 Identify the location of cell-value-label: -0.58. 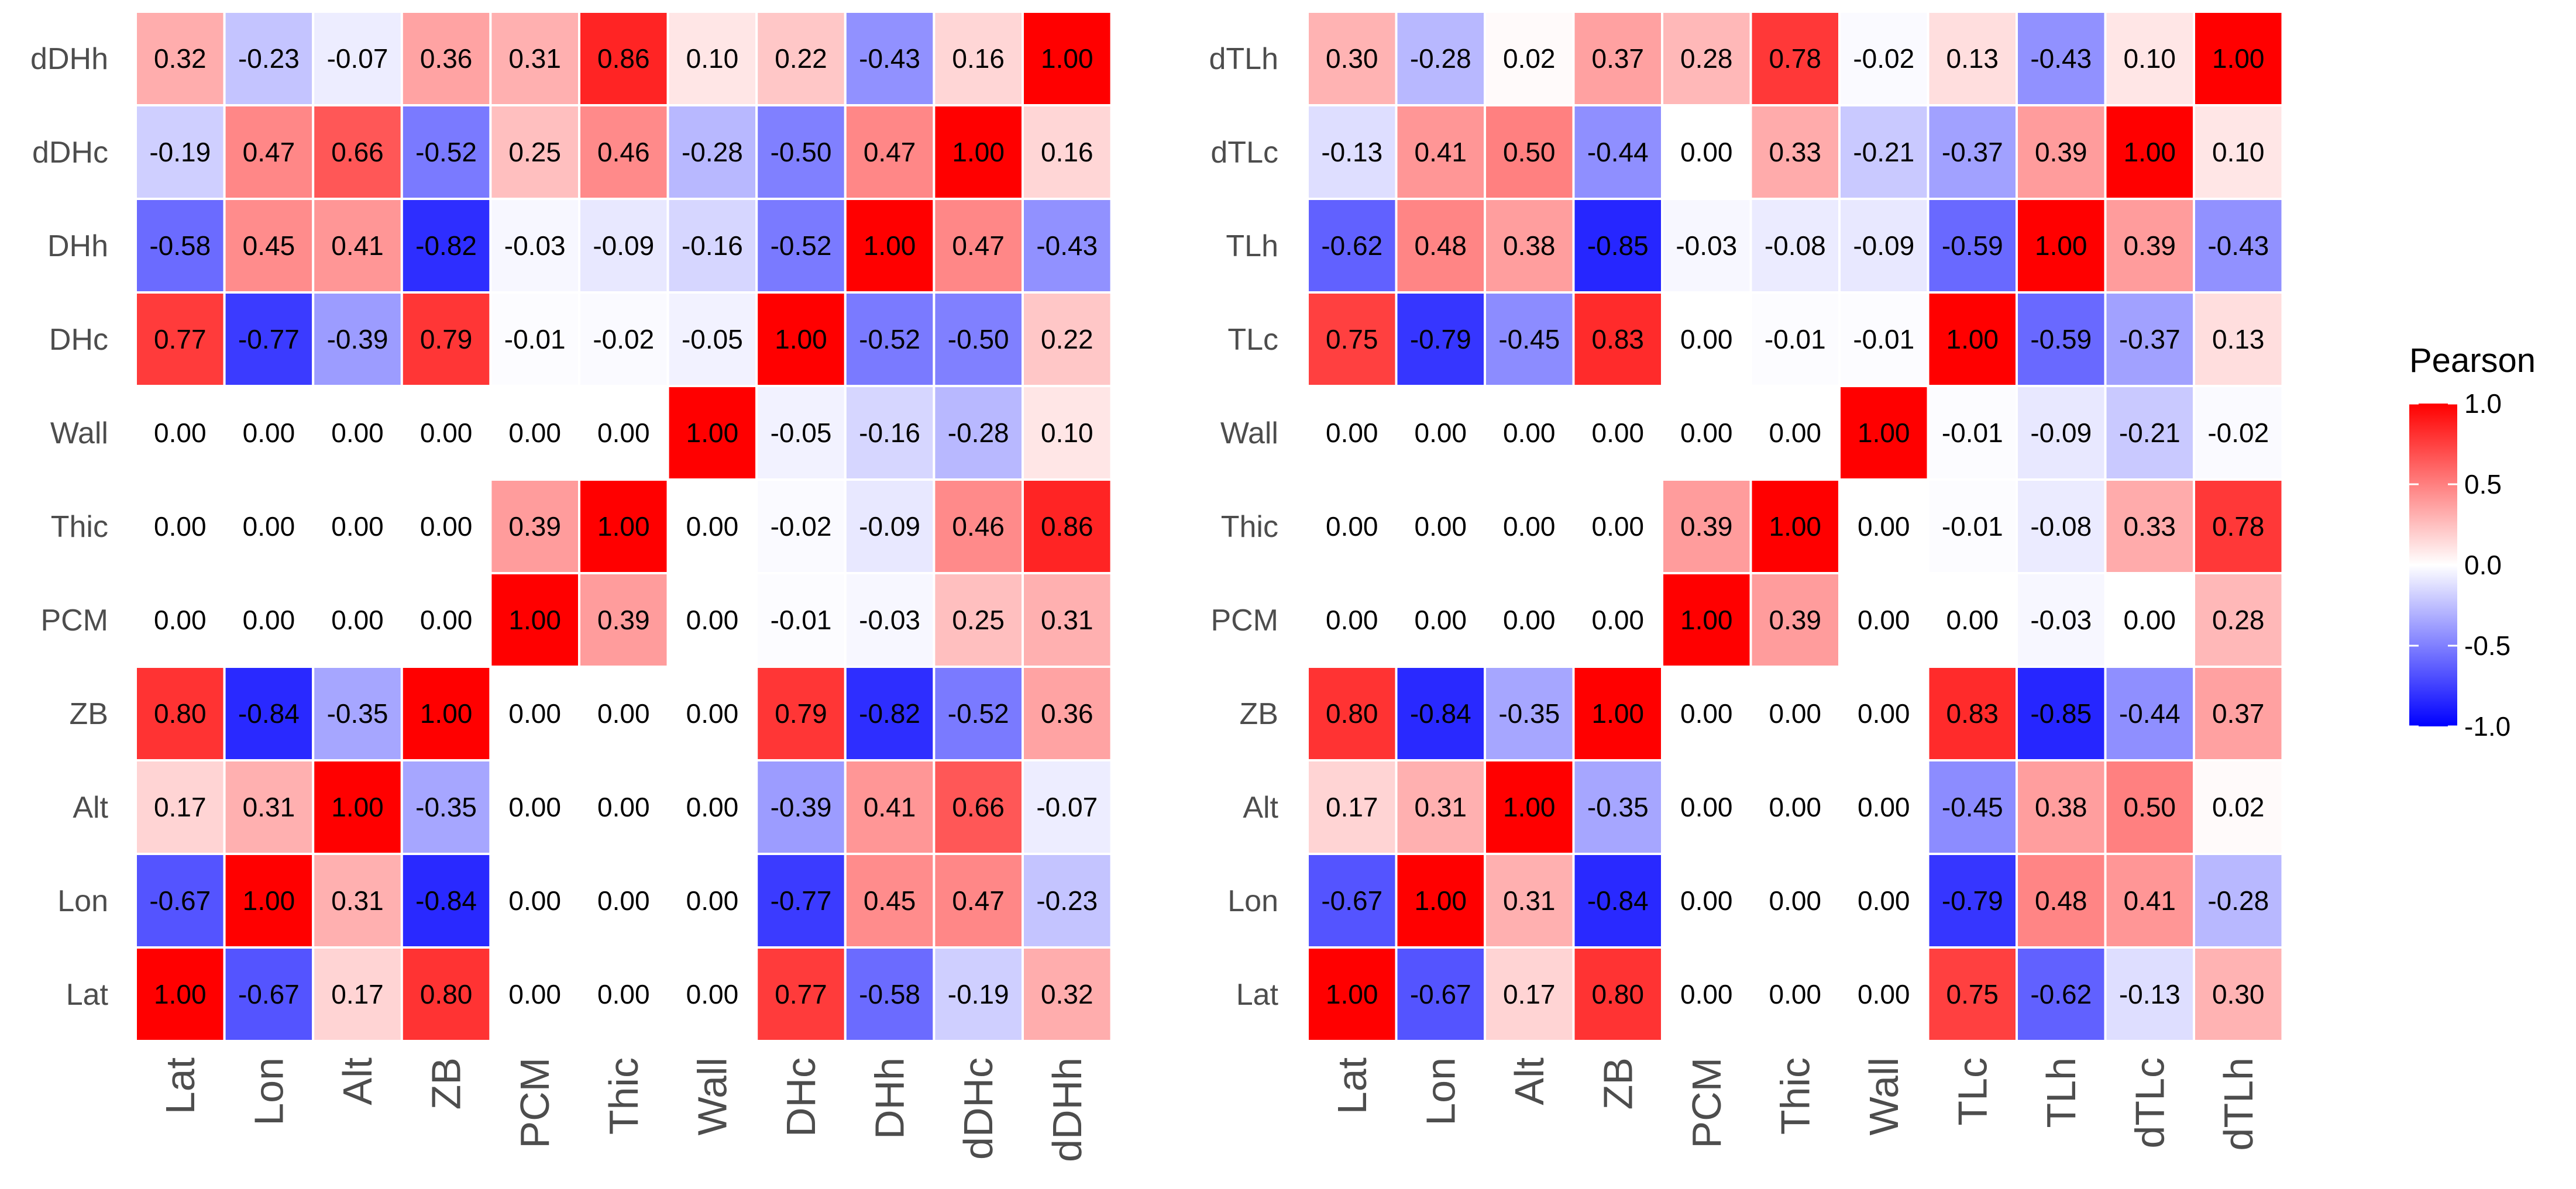
(180, 245).